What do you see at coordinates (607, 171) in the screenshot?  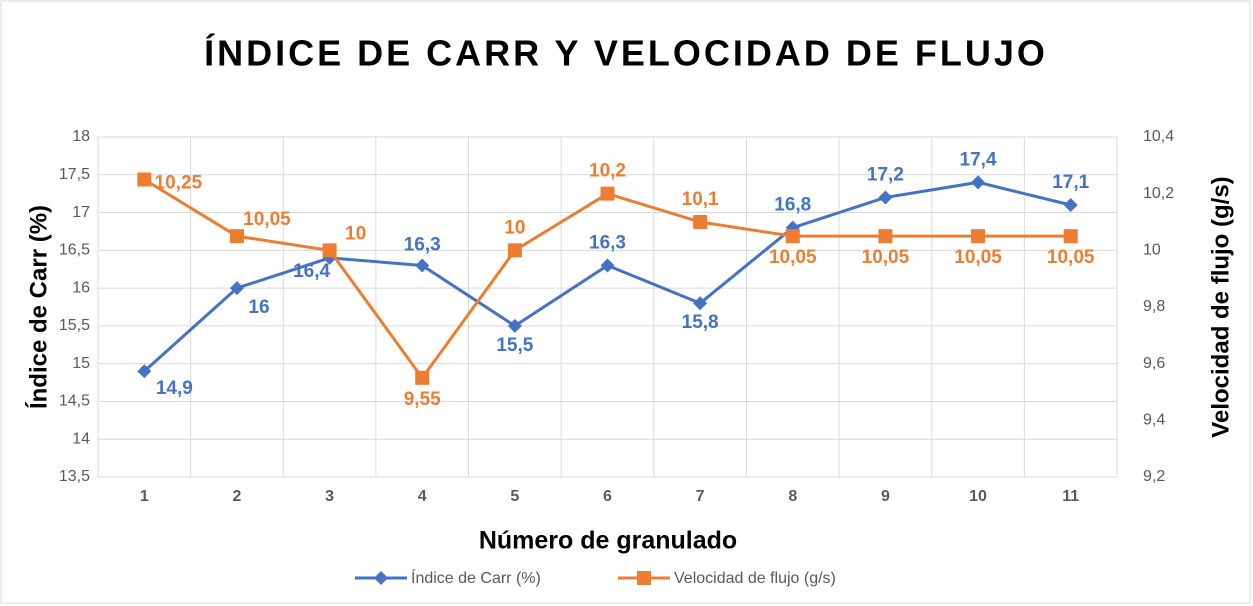 I see `data-label: 10,2` at bounding box center [607, 171].